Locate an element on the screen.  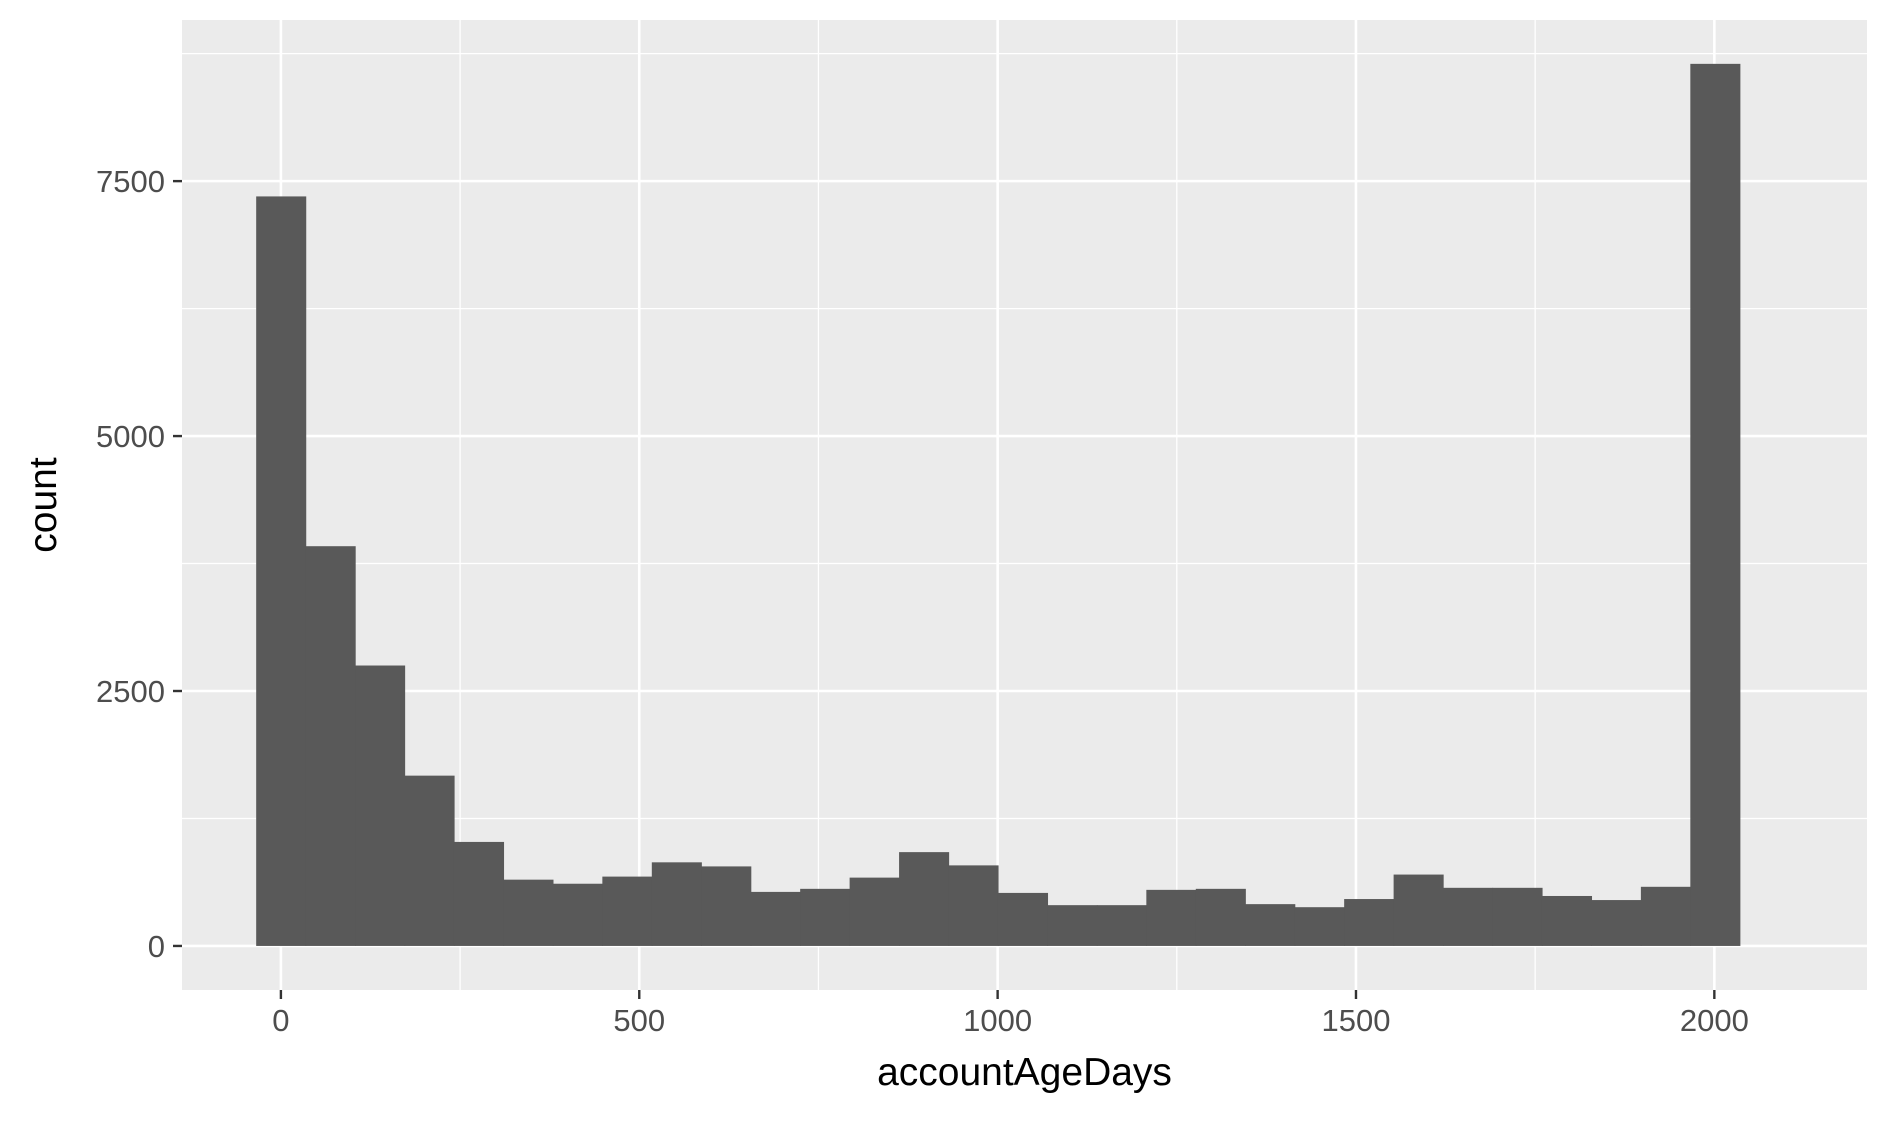
y-tick-label: 5000 is located at coordinates (130, 436).